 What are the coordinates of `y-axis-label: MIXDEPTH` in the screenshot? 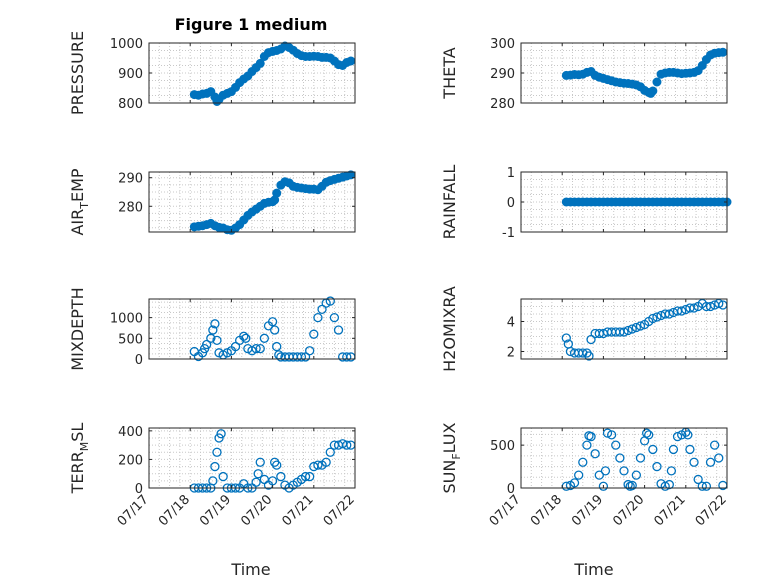 It's located at (77, 328).